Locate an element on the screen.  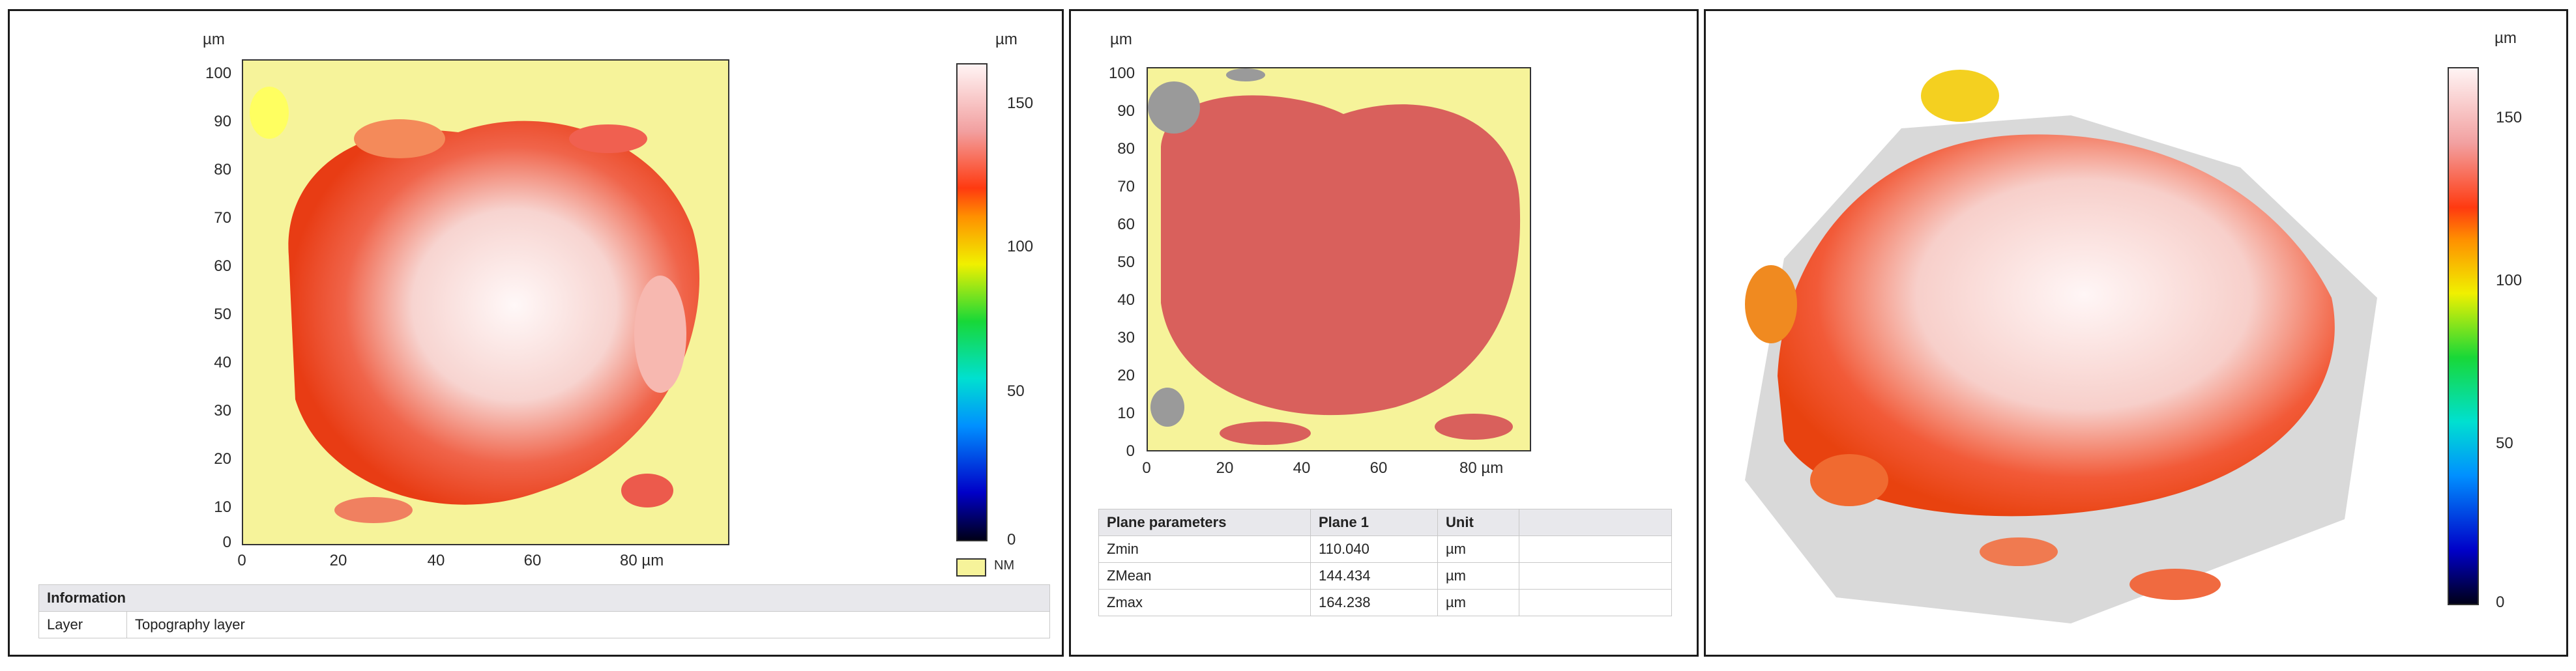
topography-surface is located at coordinates (485, 302).